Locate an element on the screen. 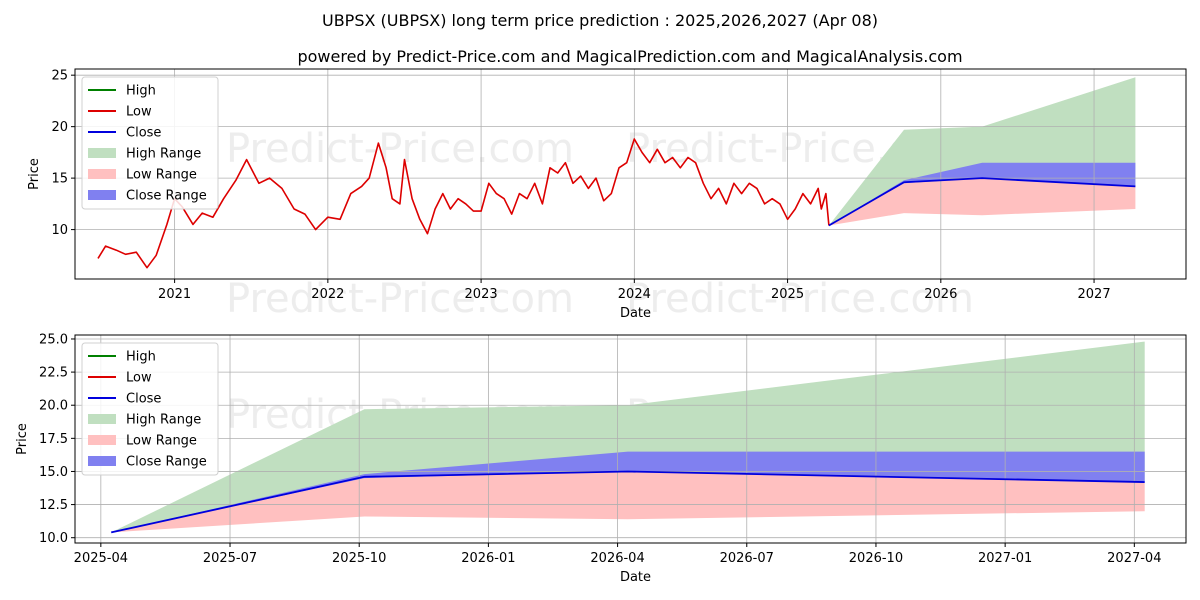 This screenshot has height=600, width=1200. x-tick-label: 2027-01 is located at coordinates (1005, 558).